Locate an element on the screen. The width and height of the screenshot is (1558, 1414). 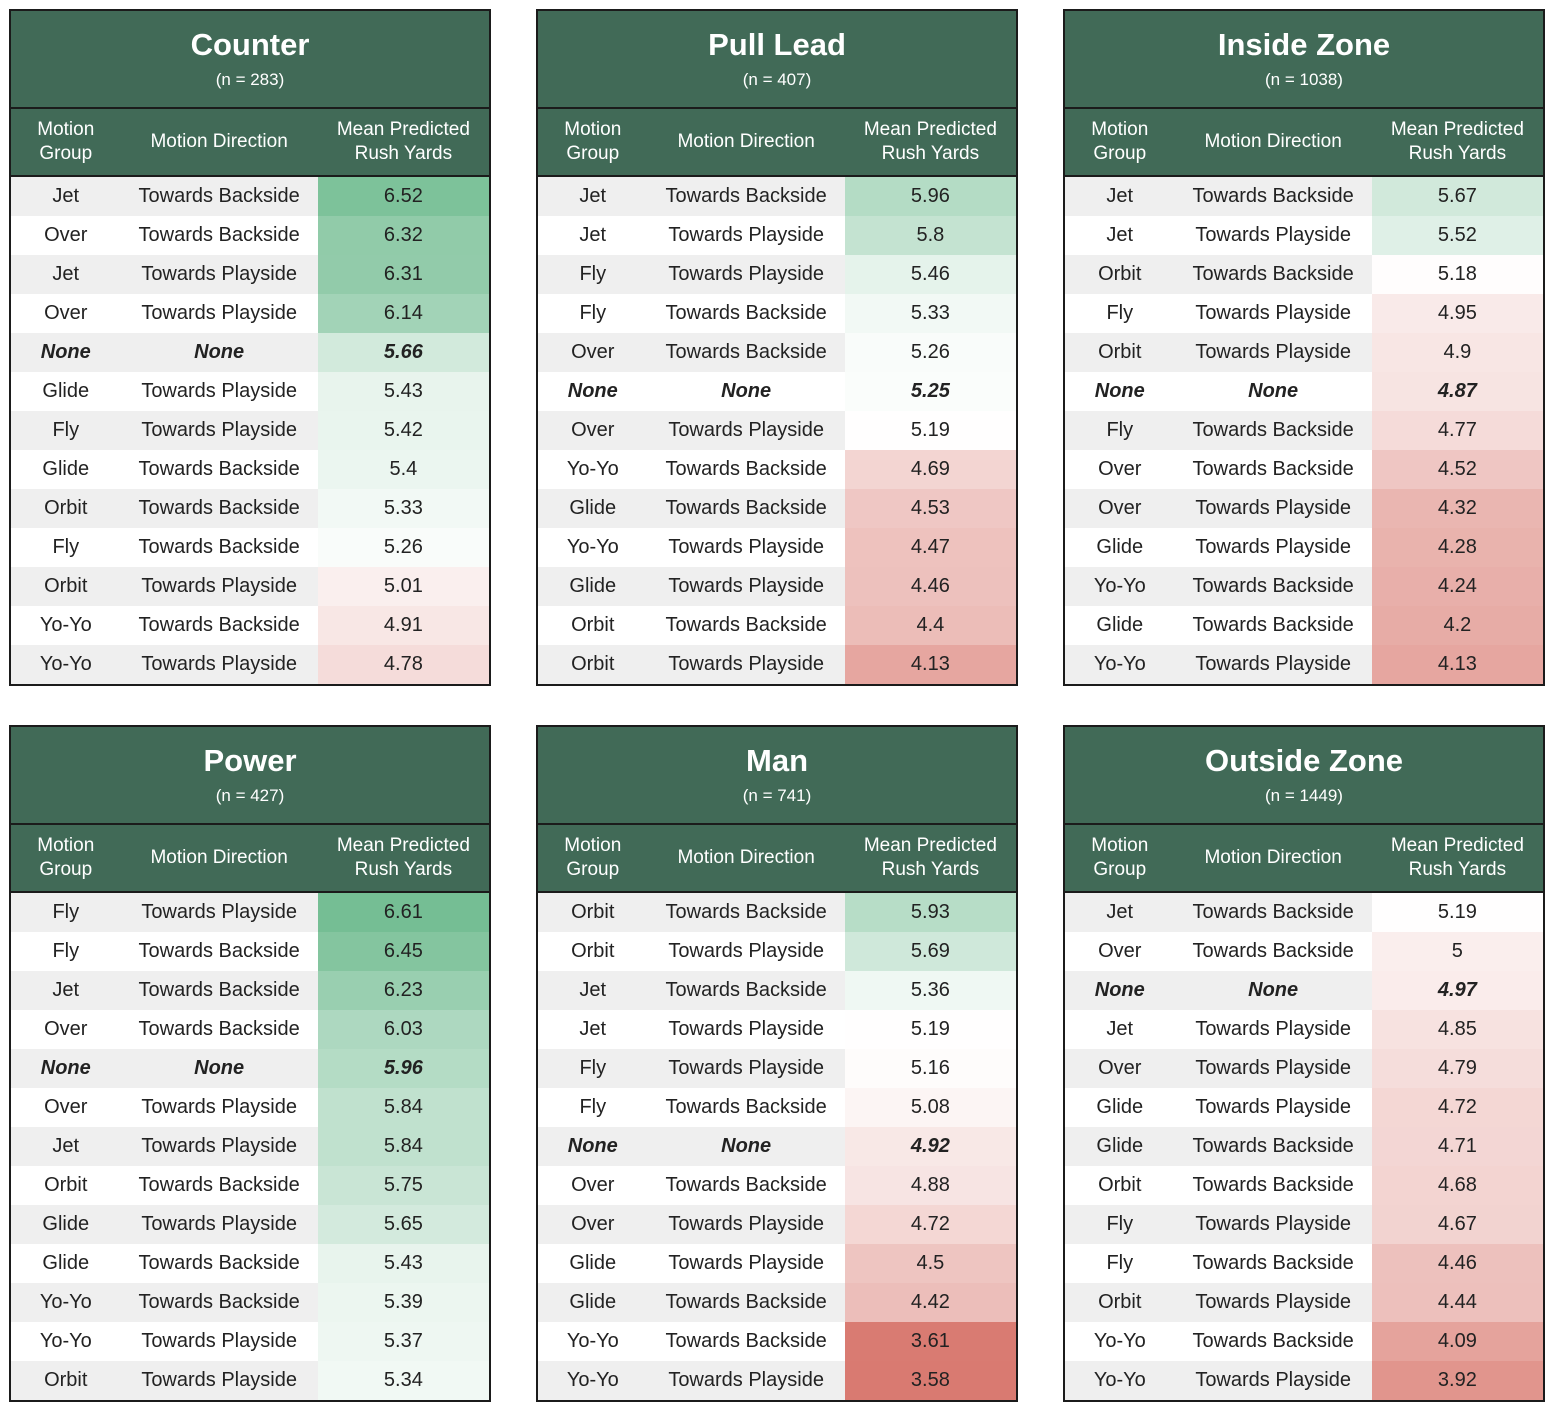
table-row: Jet Towards Backside 5.96 is located at coordinates (777, 196).